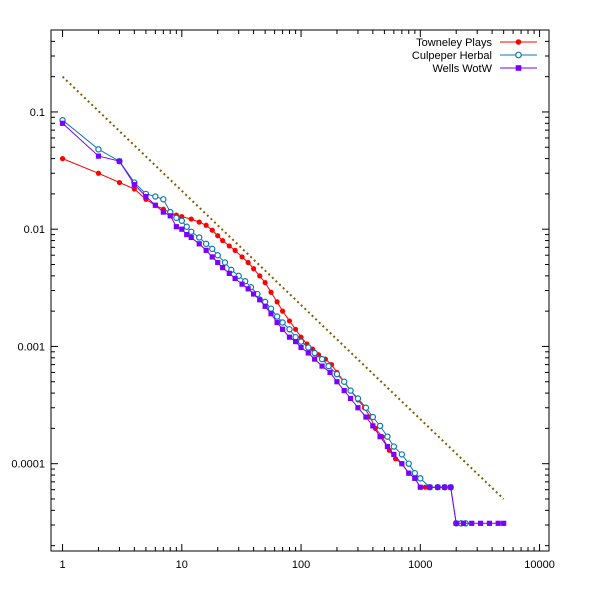 The image size is (600, 600). Describe the element at coordinates (34, 230) in the screenshot. I see `y-tick-label: 0.01` at that location.